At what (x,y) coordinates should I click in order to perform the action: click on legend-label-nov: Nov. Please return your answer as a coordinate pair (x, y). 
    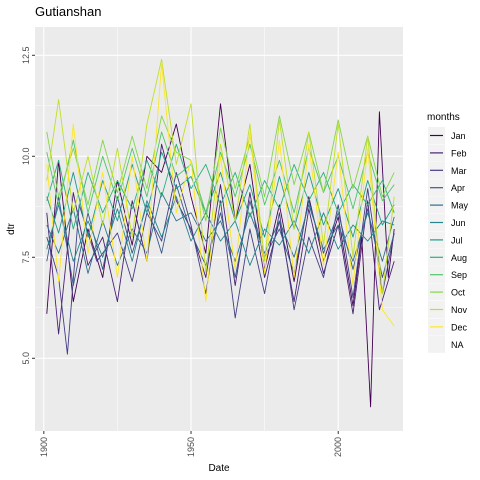
    Looking at the image, I should click on (459, 310).